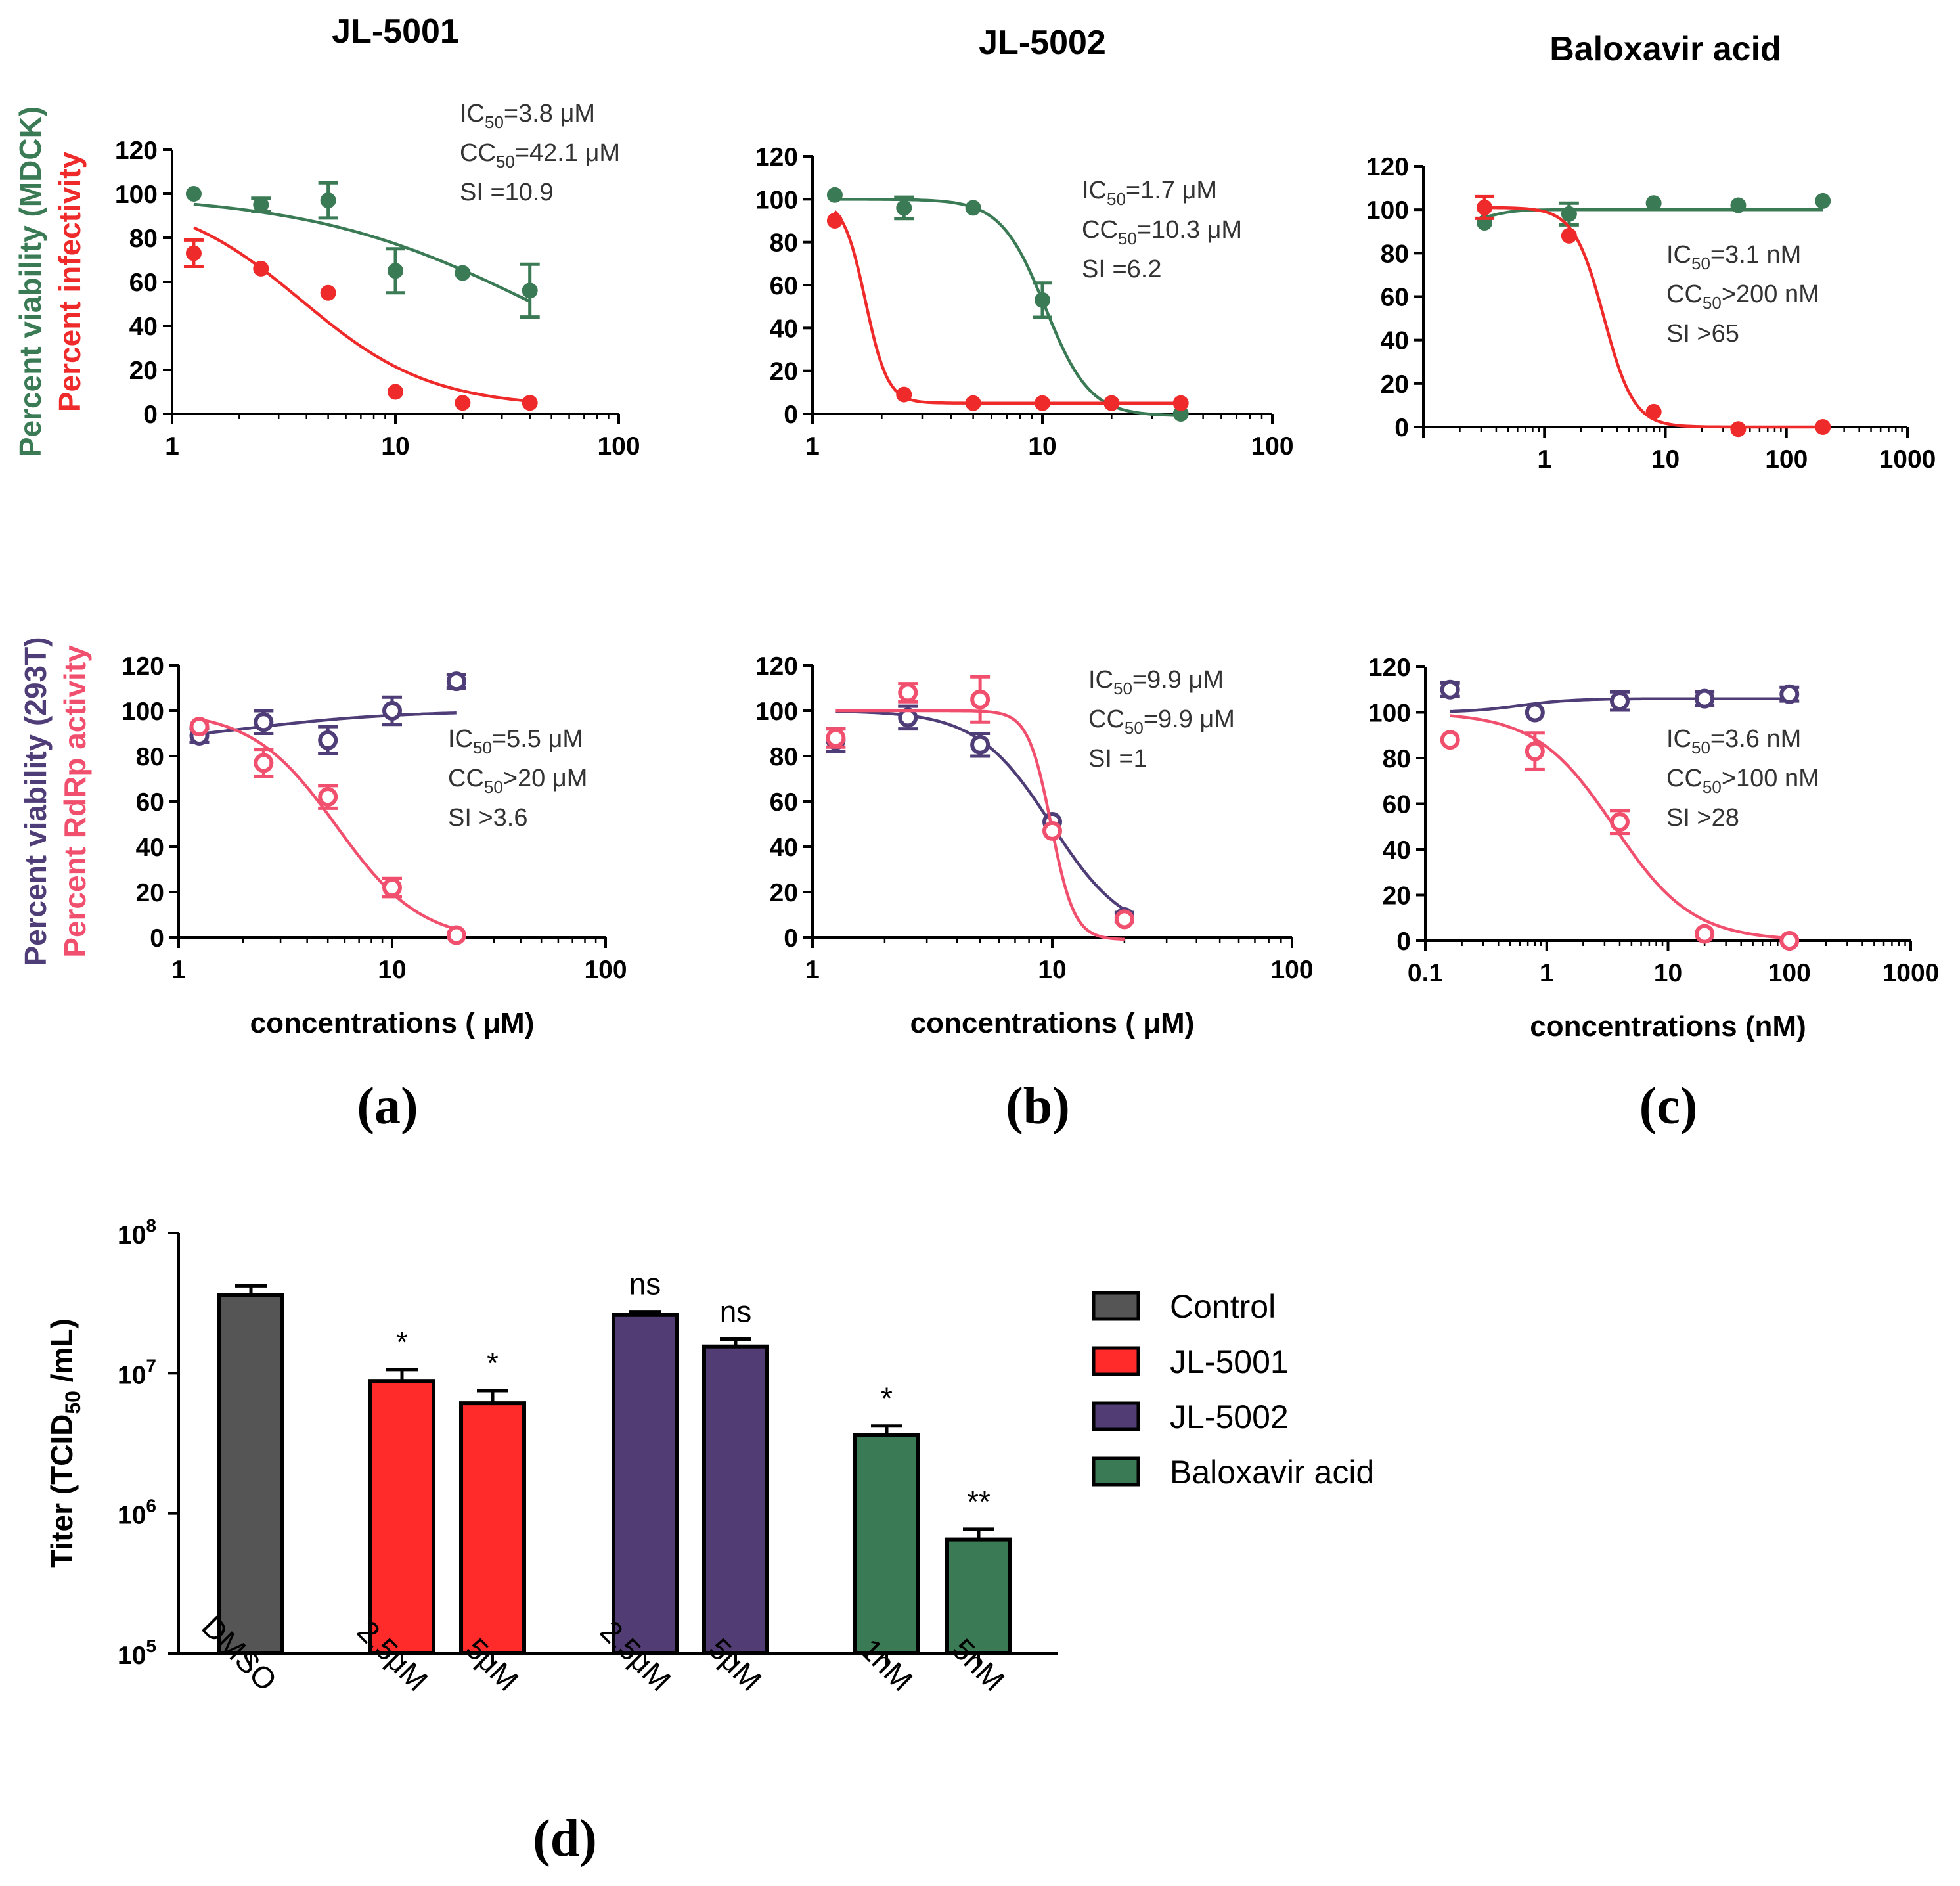  What do you see at coordinates (65, 1443) in the screenshot?
I see `y-axis-label: Titer (TCID50 /mL)` at bounding box center [65, 1443].